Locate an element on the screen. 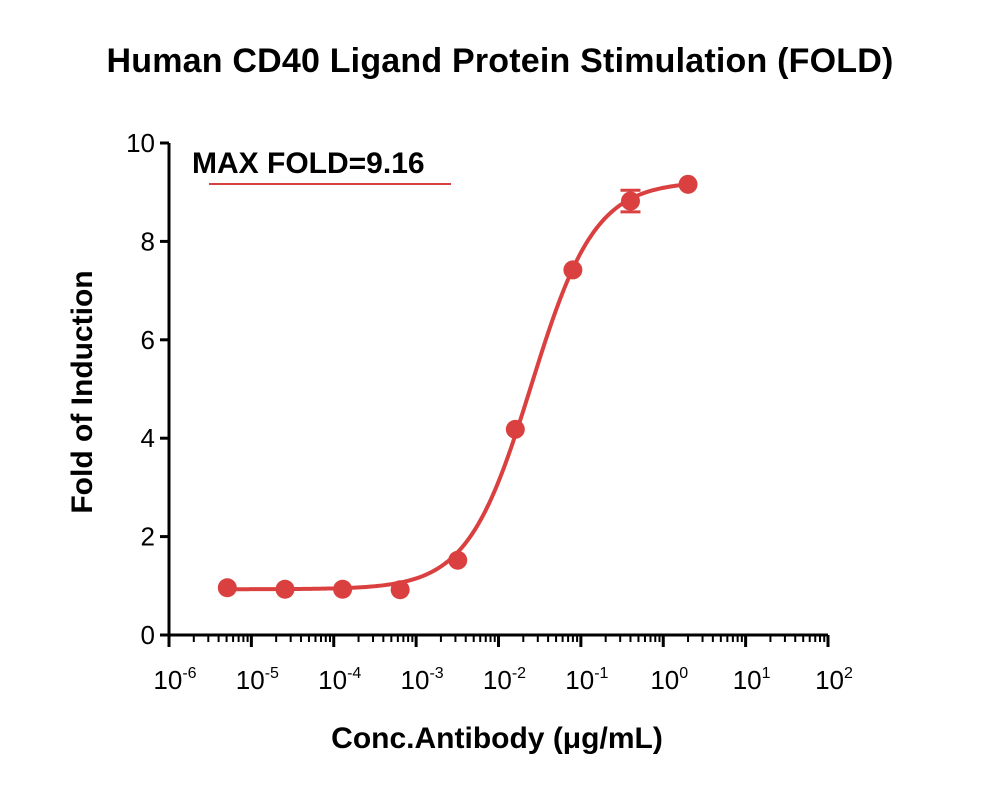 The width and height of the screenshot is (1000, 793). y-tick-label: 6 is located at coordinates (148, 340).